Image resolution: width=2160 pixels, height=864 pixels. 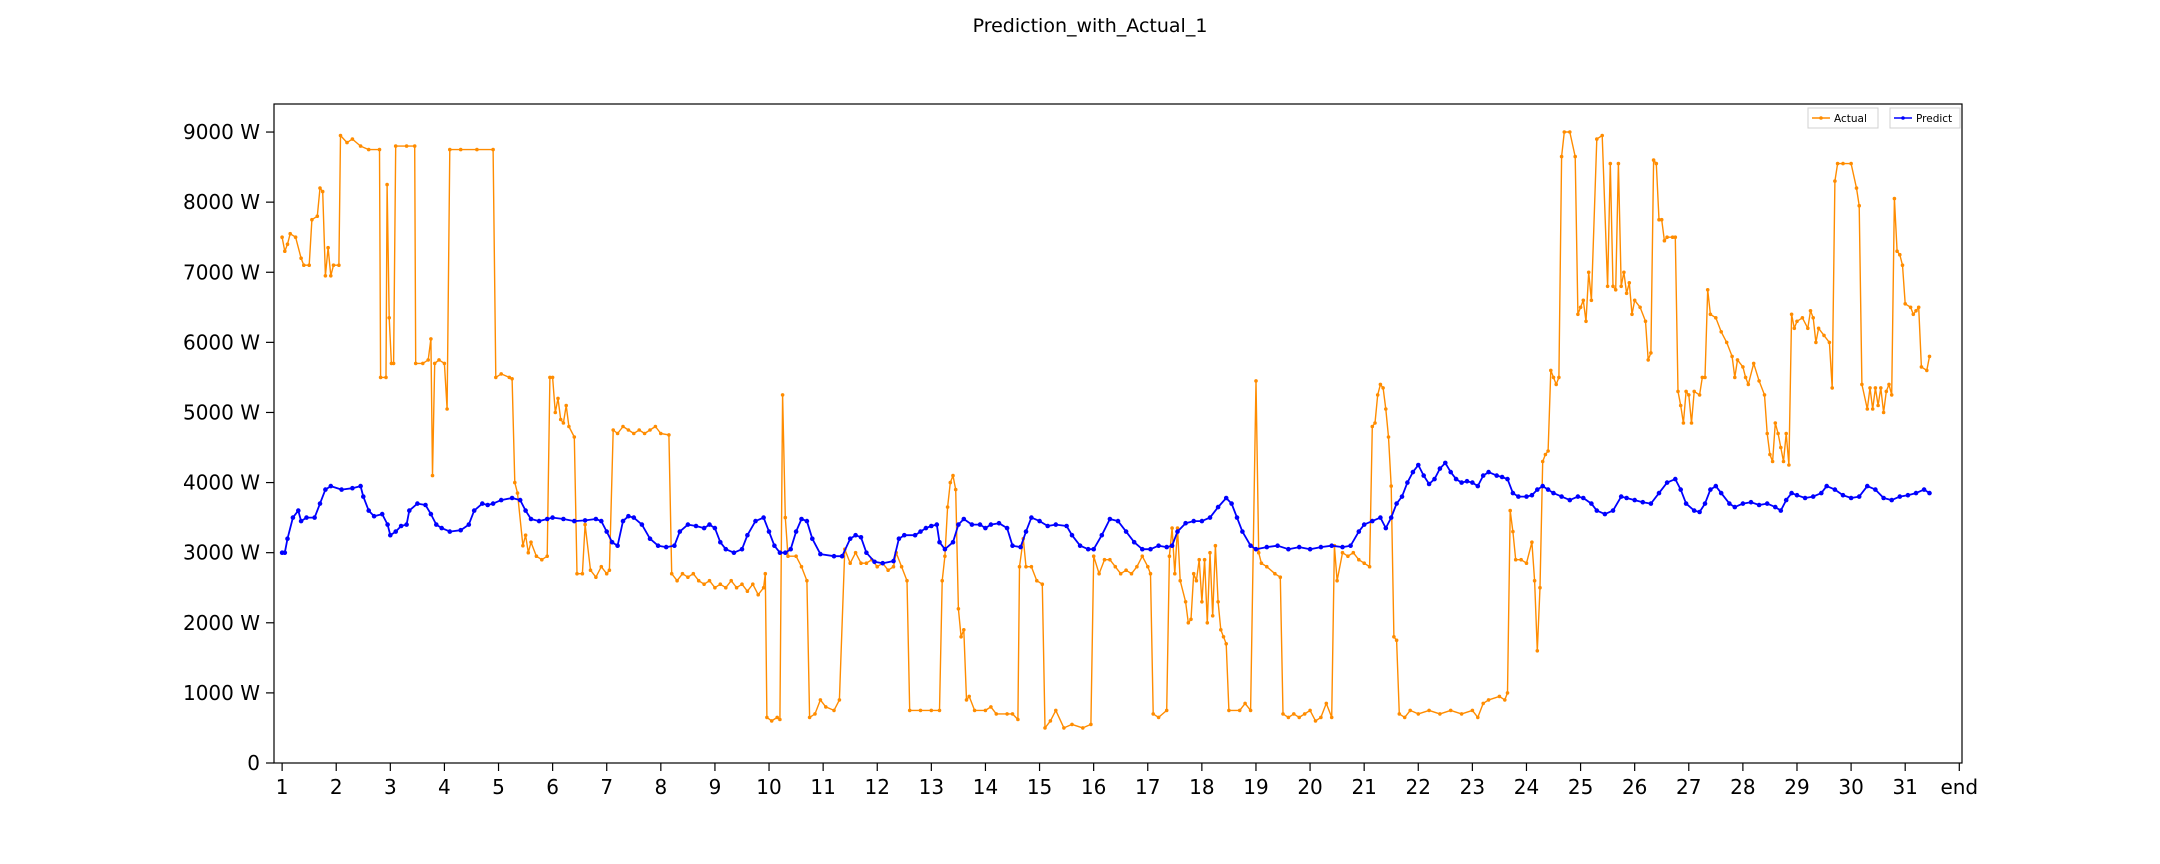 I want to click on x-tick-label: 3, so click(x=390, y=787).